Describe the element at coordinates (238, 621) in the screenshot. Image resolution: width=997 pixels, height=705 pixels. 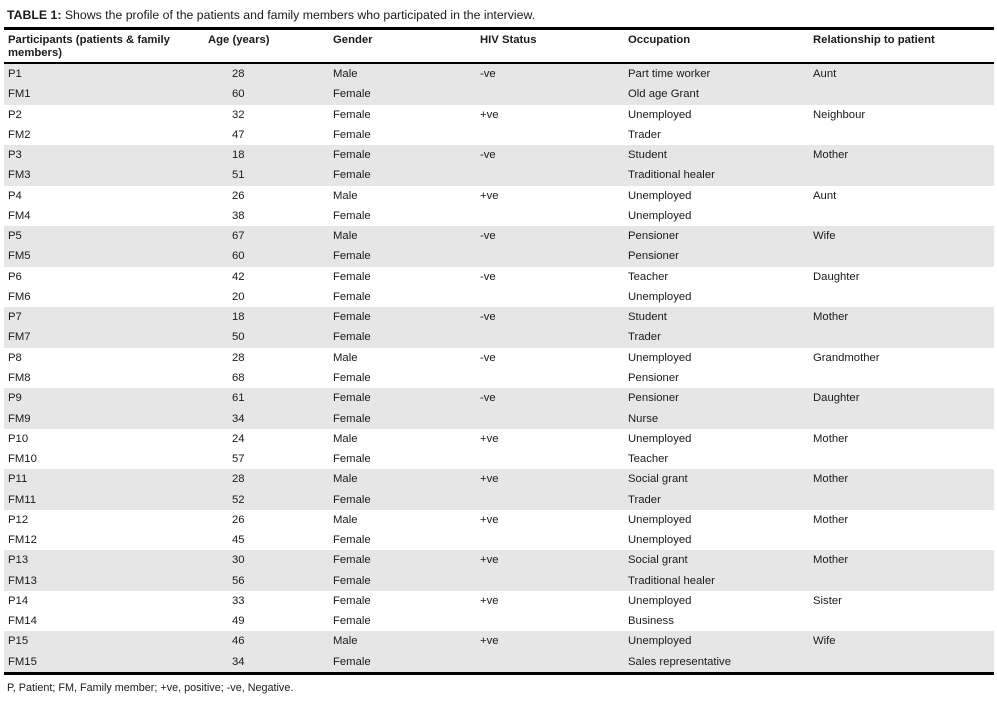
I see `cell-age: 49` at that location.